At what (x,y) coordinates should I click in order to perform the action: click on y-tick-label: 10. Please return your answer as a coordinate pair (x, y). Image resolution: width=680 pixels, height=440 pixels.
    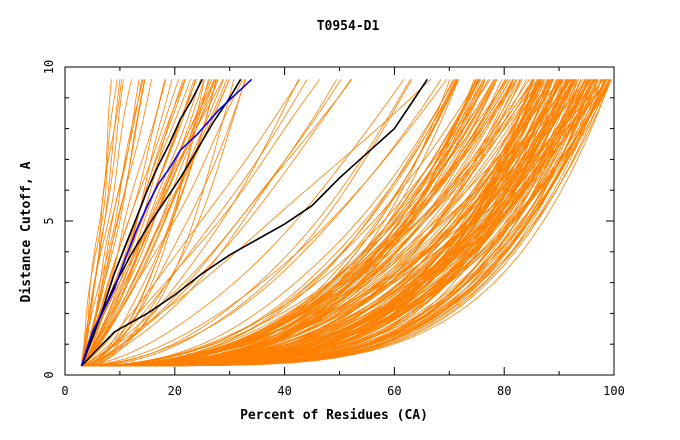
    Looking at the image, I should click on (49, 67).